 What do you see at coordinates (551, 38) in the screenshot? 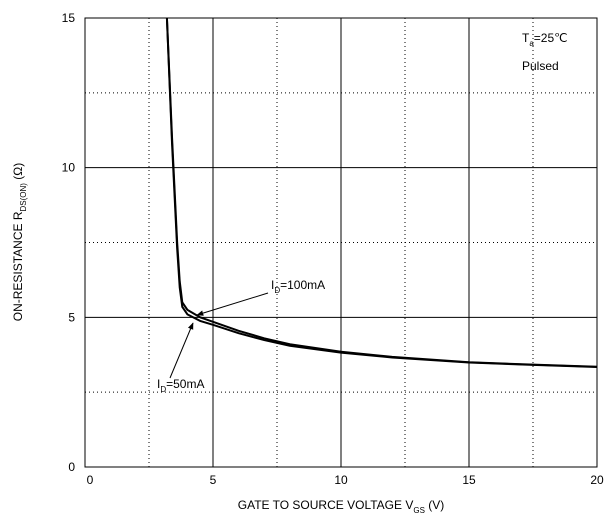
I see `condition-label-rest: =25℃` at bounding box center [551, 38].